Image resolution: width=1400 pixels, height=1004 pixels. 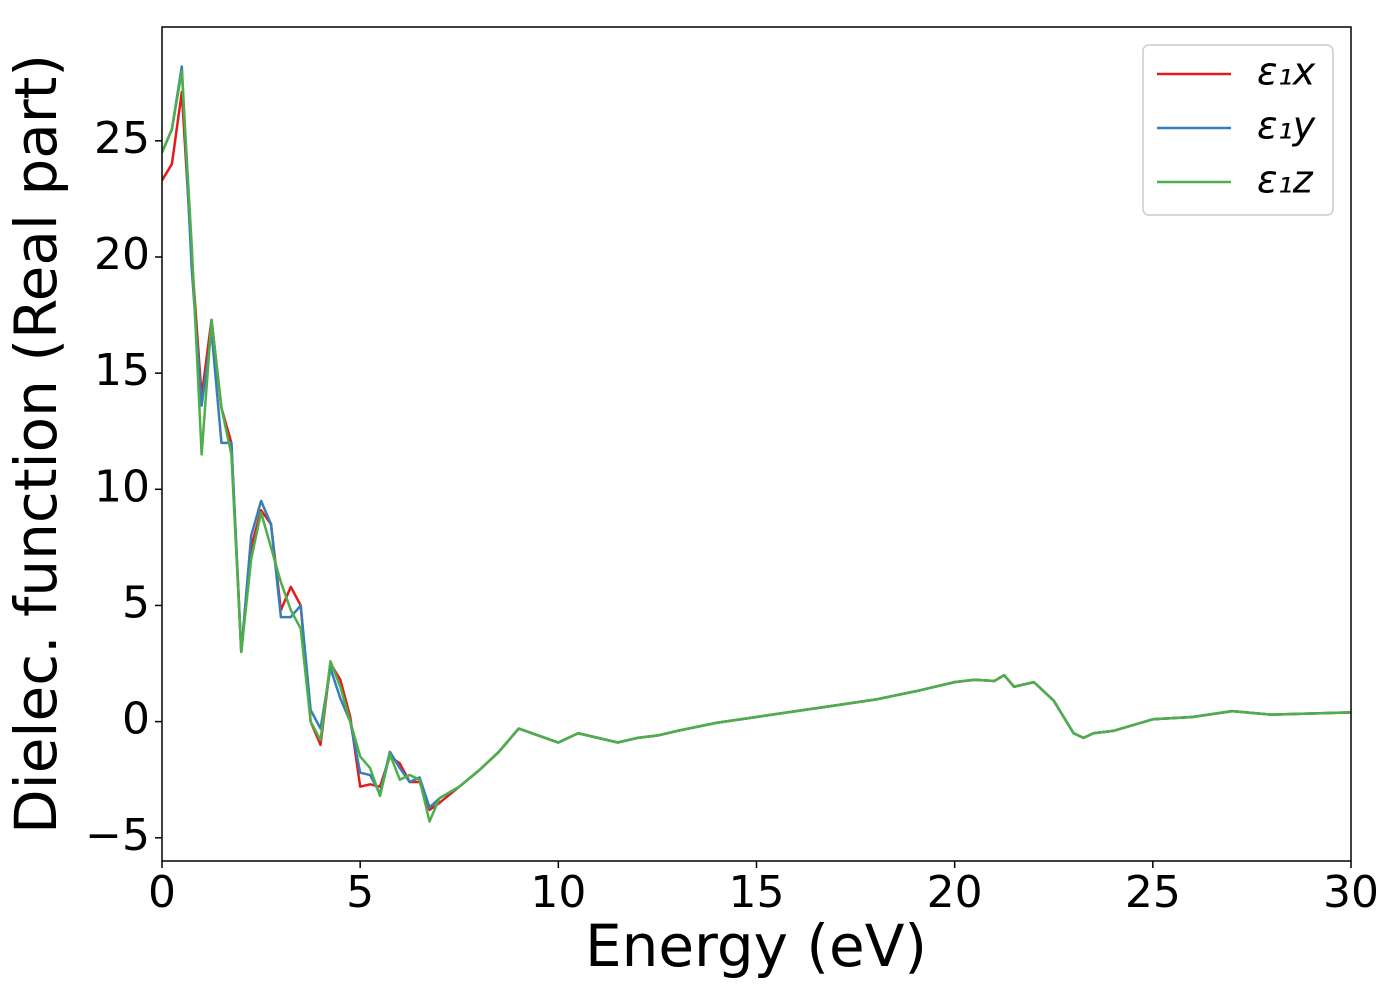 What do you see at coordinates (955, 892) in the screenshot?
I see `x-tick-label: 20` at bounding box center [955, 892].